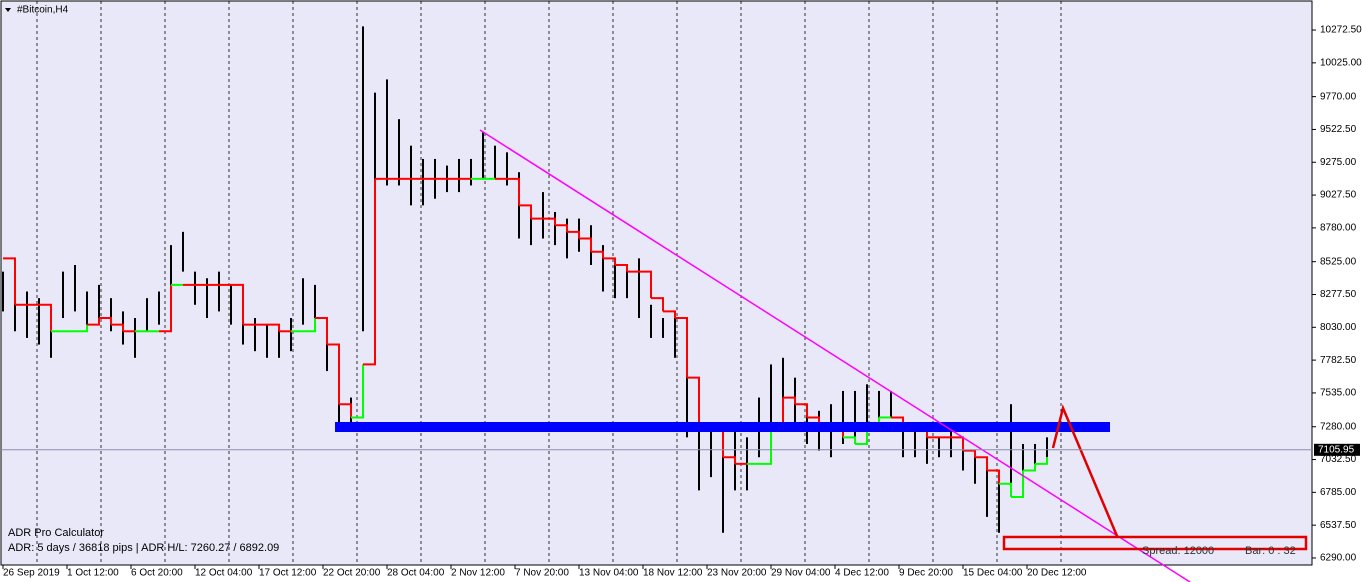 The image size is (1362, 582). I want to click on x-tick-label: 17 Oct 12:00, so click(288, 573).